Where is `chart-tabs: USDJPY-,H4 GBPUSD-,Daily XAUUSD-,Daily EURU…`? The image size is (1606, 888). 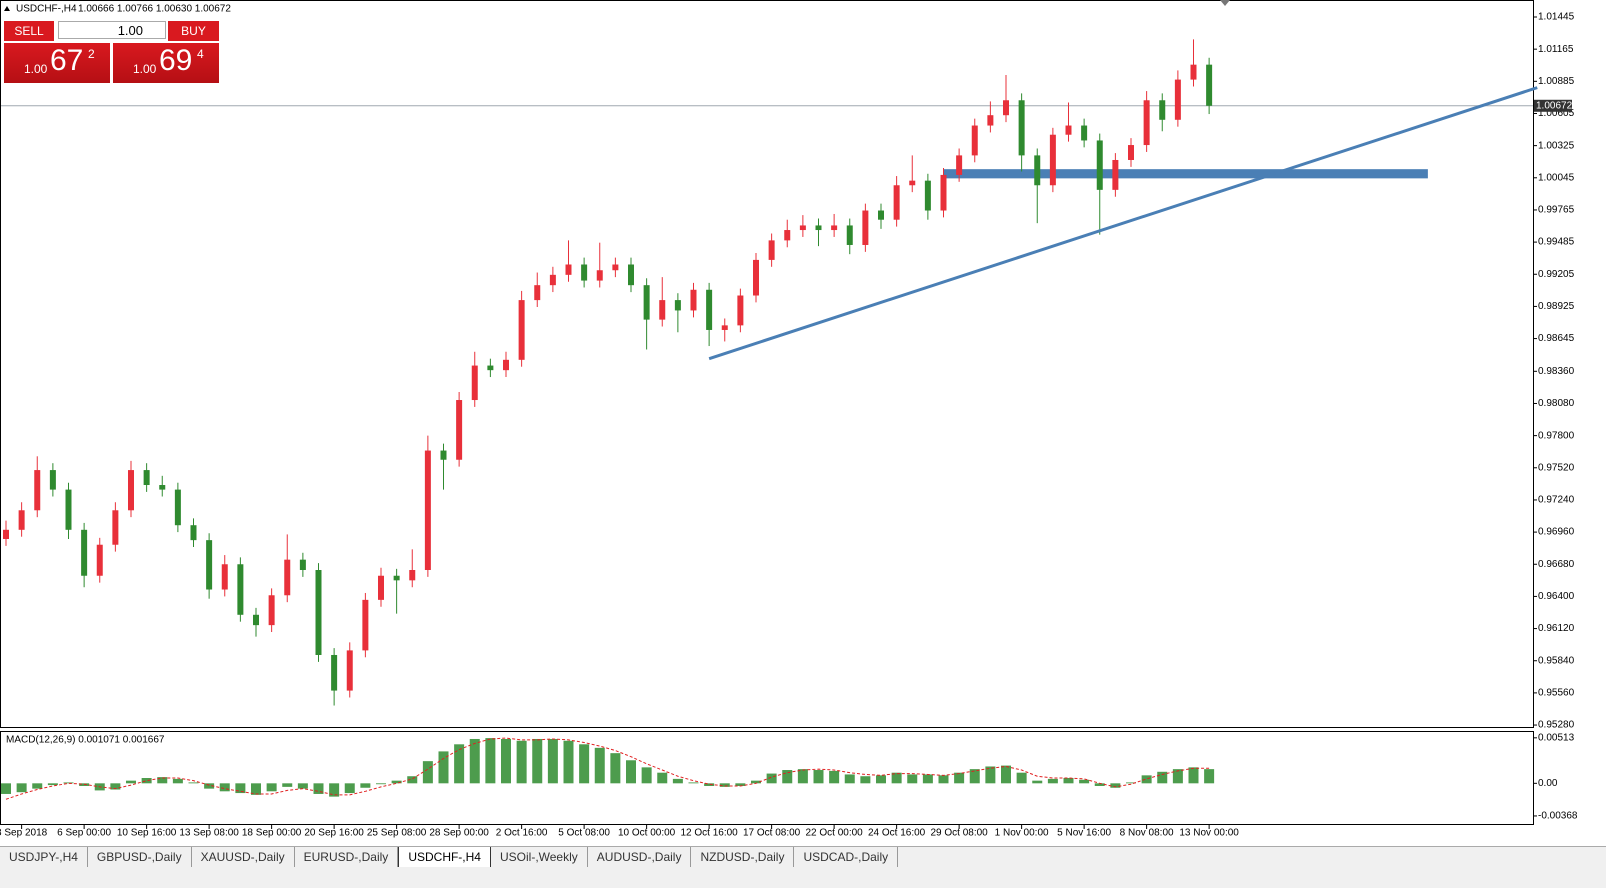
chart-tabs: USDJPY-,H4 GBPUSD-,Daily XAUUSD-,Daily EURU… is located at coordinates (803, 856).